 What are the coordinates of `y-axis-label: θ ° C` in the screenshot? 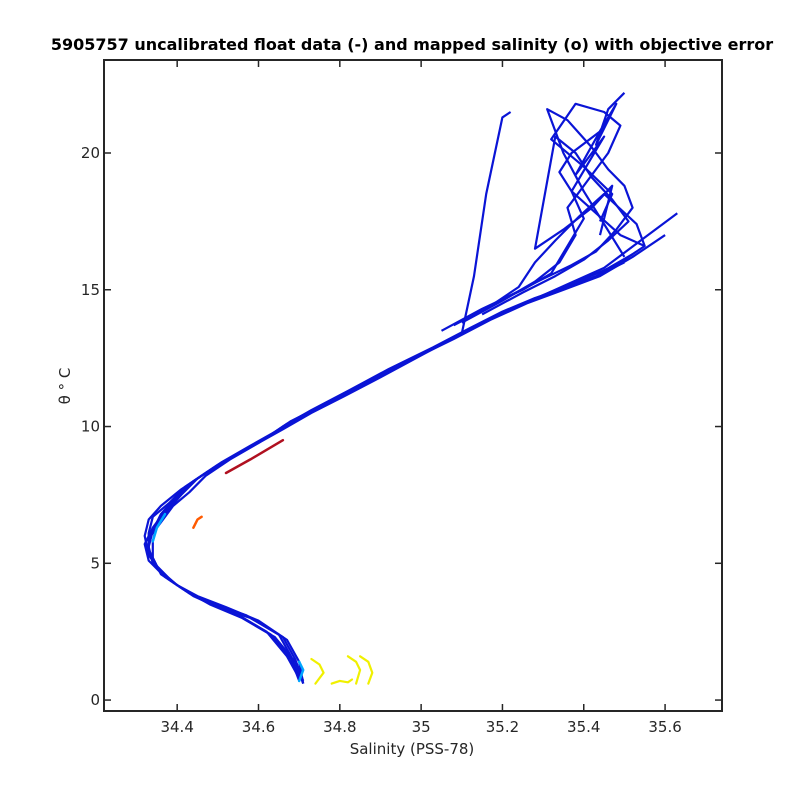 It's located at (65, 386).